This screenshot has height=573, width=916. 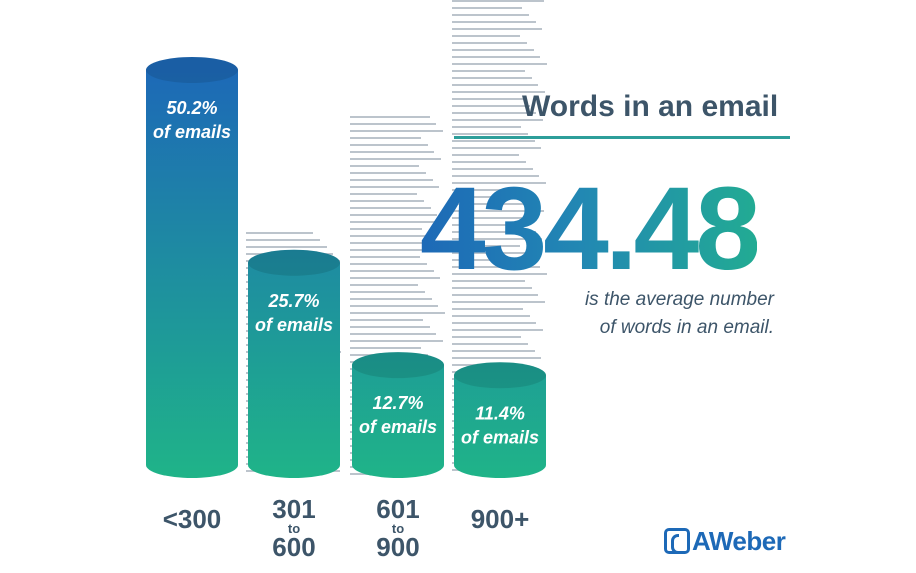 I want to click on category-label-top: 601, so click(x=397, y=509).